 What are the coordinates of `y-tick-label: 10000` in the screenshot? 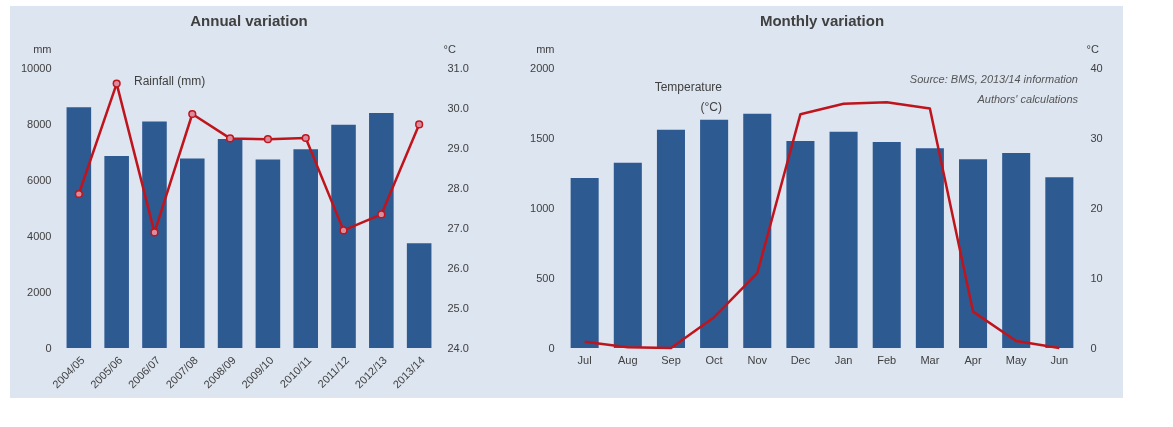 It's located at (36, 67).